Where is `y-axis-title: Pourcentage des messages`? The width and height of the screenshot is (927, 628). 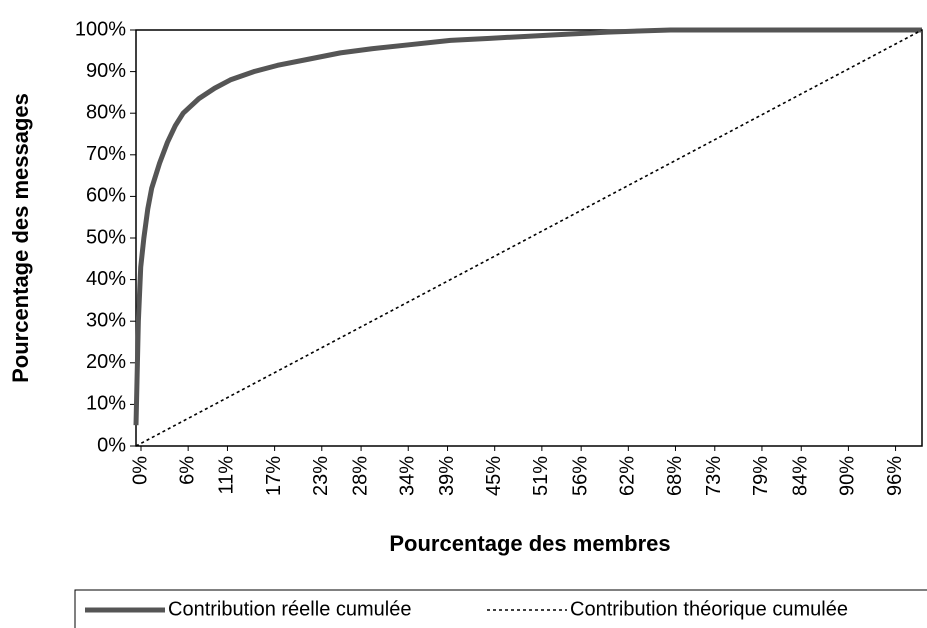 y-axis-title: Pourcentage des messages is located at coordinates (20, 238).